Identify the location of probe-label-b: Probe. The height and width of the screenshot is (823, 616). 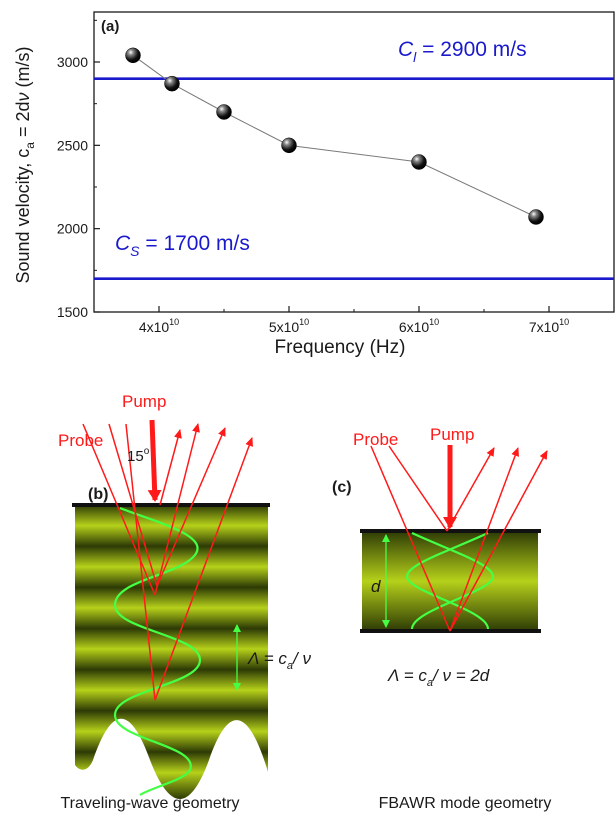
(80, 440).